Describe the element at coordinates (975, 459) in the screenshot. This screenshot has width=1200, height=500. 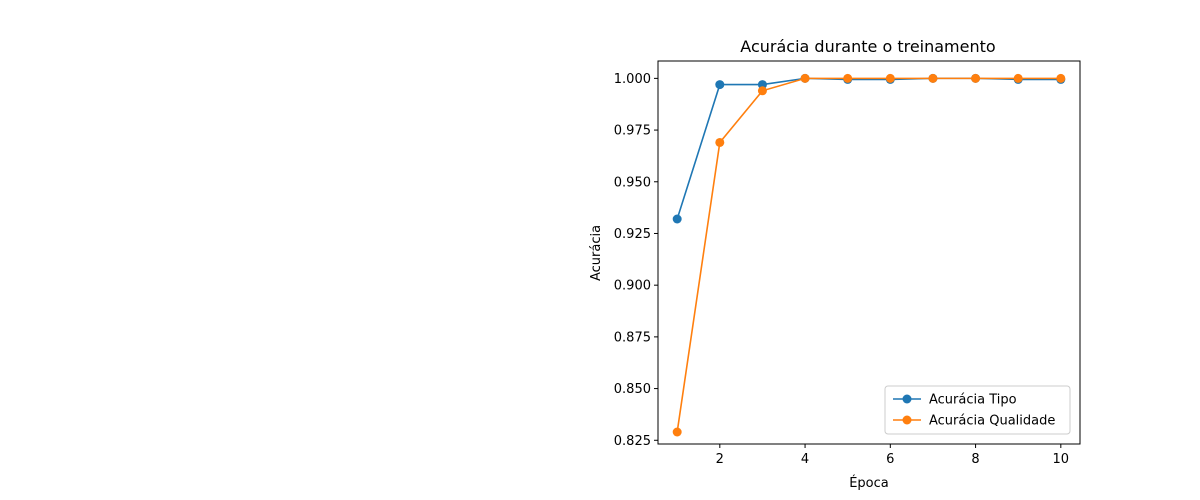
I see `x-tick-label: 8` at that location.